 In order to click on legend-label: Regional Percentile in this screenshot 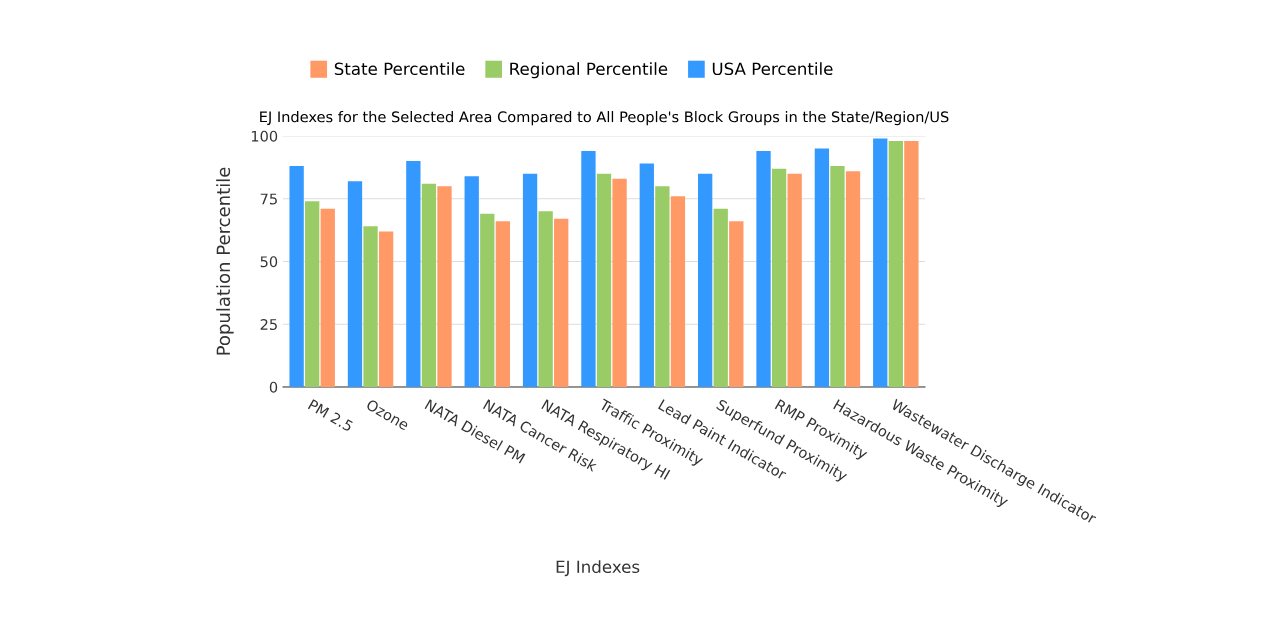, I will do `click(589, 70)`.